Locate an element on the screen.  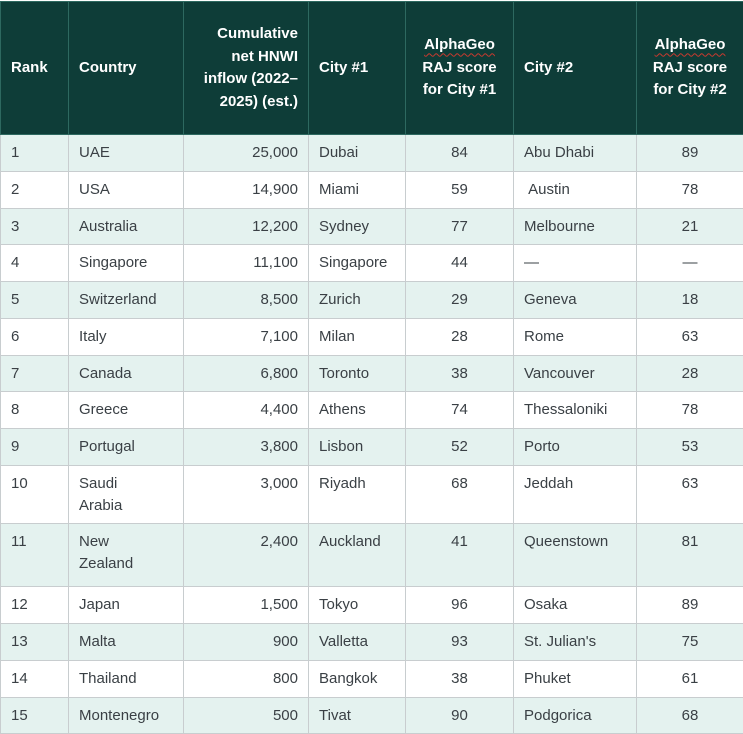
cell-country: Switzerland is located at coordinates (126, 300).